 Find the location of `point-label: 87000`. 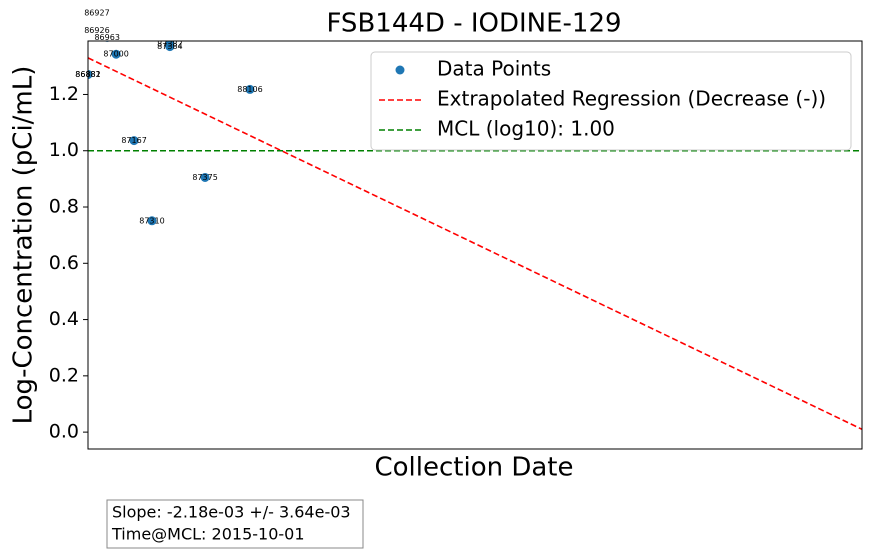

point-label: 87000 is located at coordinates (115, 54).